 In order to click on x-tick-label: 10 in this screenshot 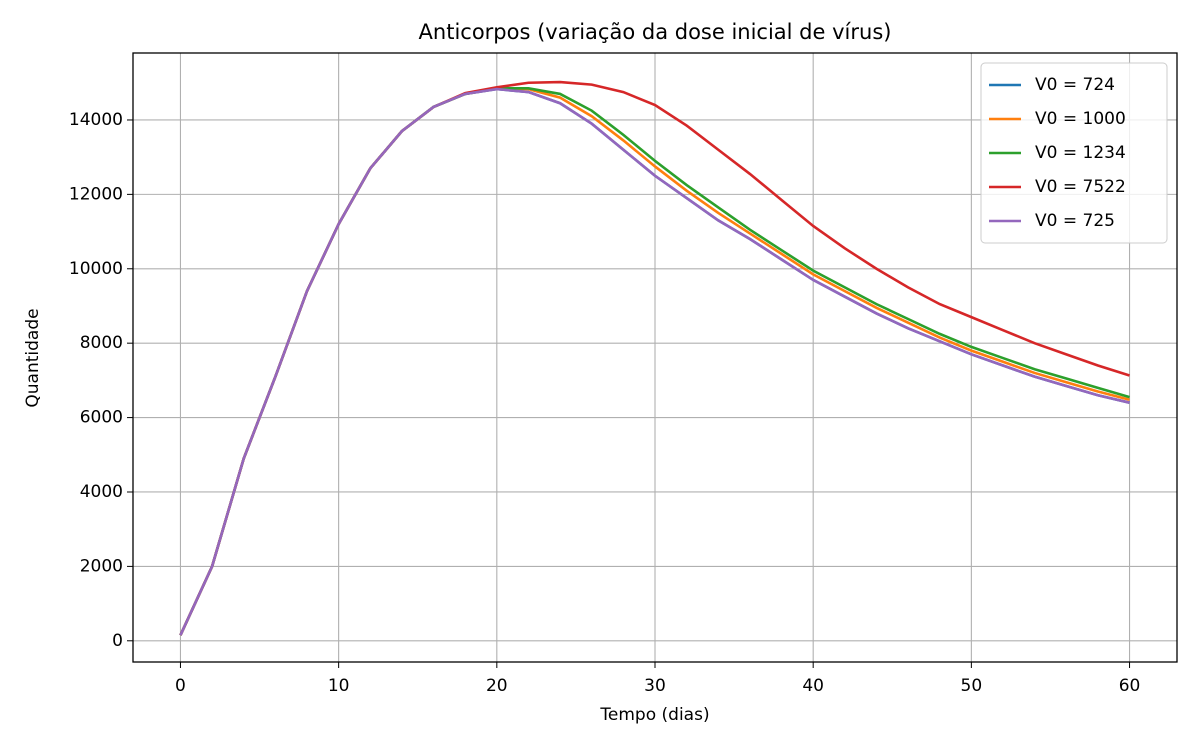, I will do `click(339, 686)`.